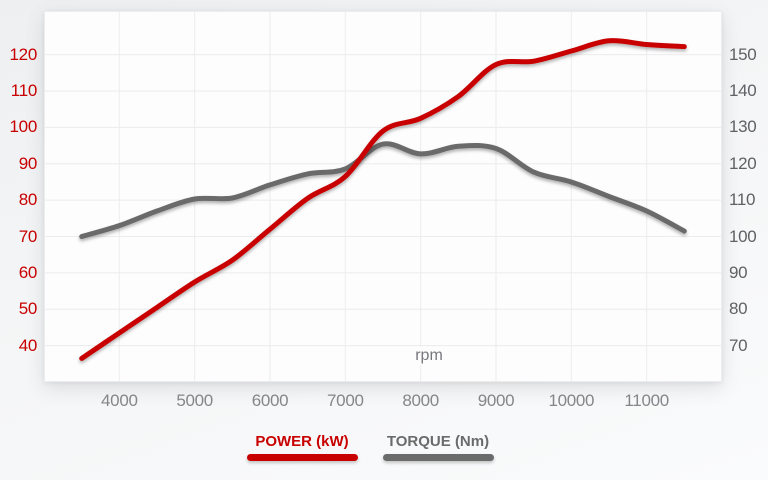 This screenshot has width=768, height=480. I want to click on legend-item-power: POWER (kW), so click(302, 447).